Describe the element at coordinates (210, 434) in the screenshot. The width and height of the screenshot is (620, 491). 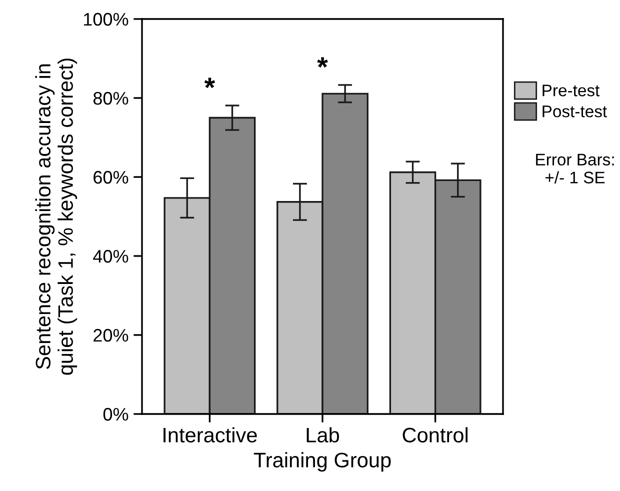
I see `x-tick-label: Interactive` at that location.